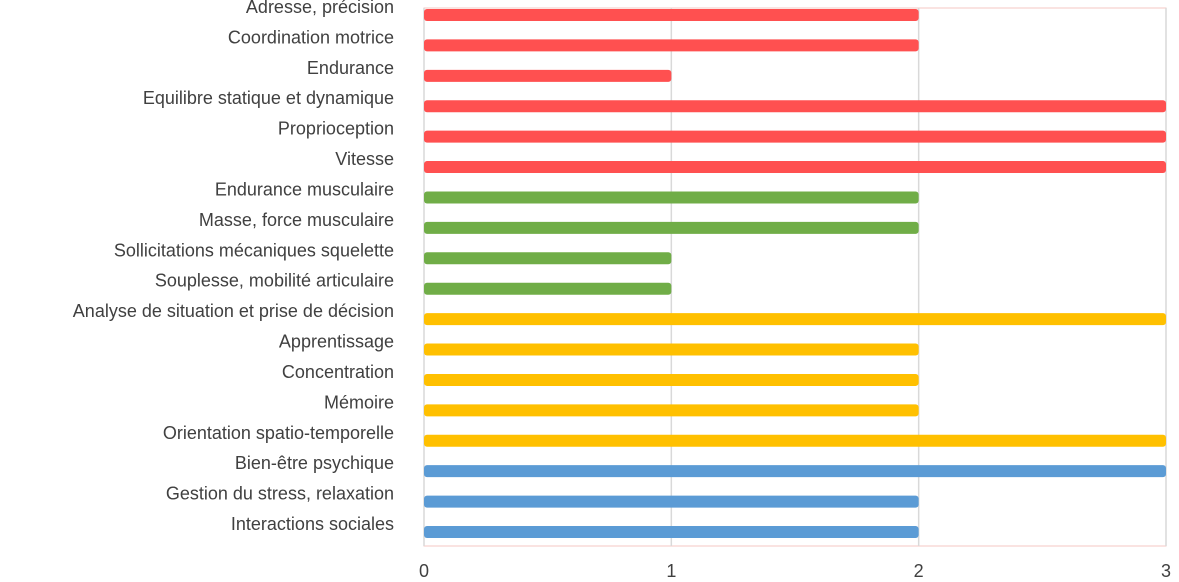  What do you see at coordinates (424, 571) in the screenshot?
I see `x-tick-label-0: 0` at bounding box center [424, 571].